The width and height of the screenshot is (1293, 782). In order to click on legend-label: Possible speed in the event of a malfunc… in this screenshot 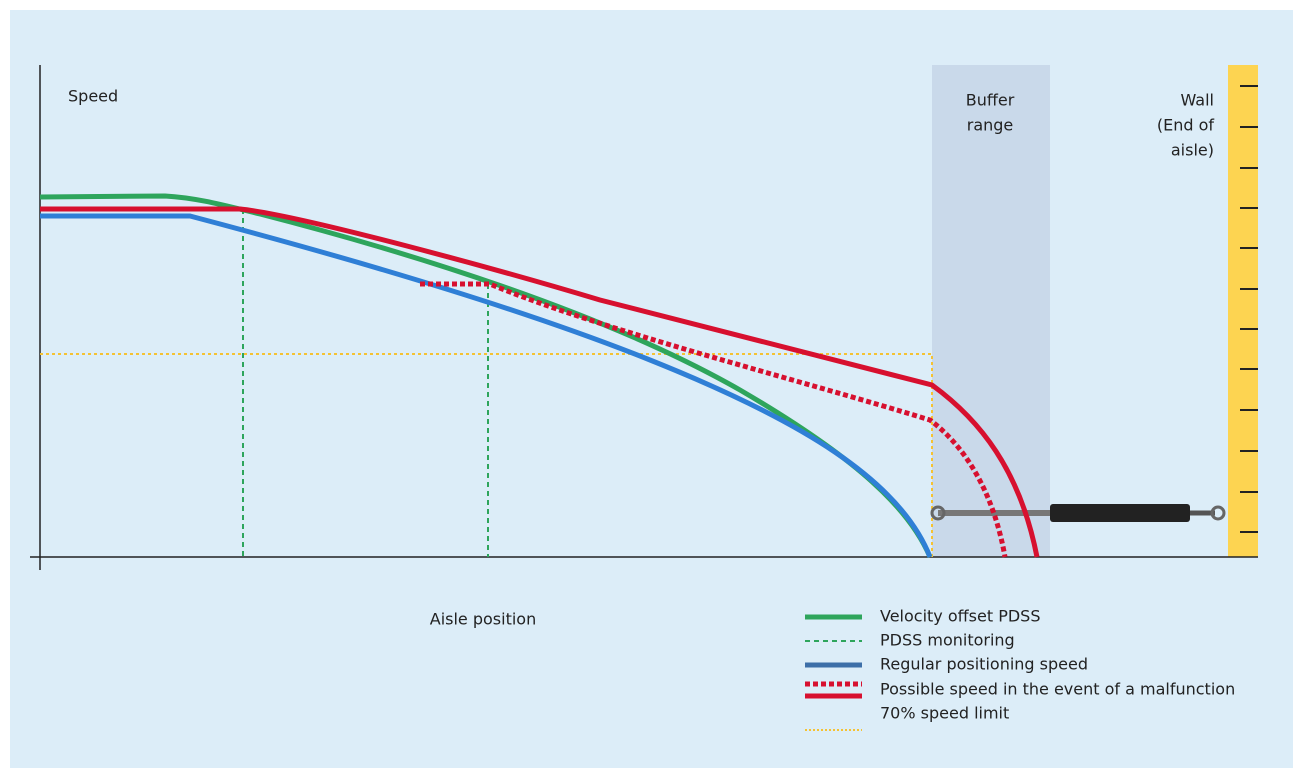, I will do `click(1057, 689)`.